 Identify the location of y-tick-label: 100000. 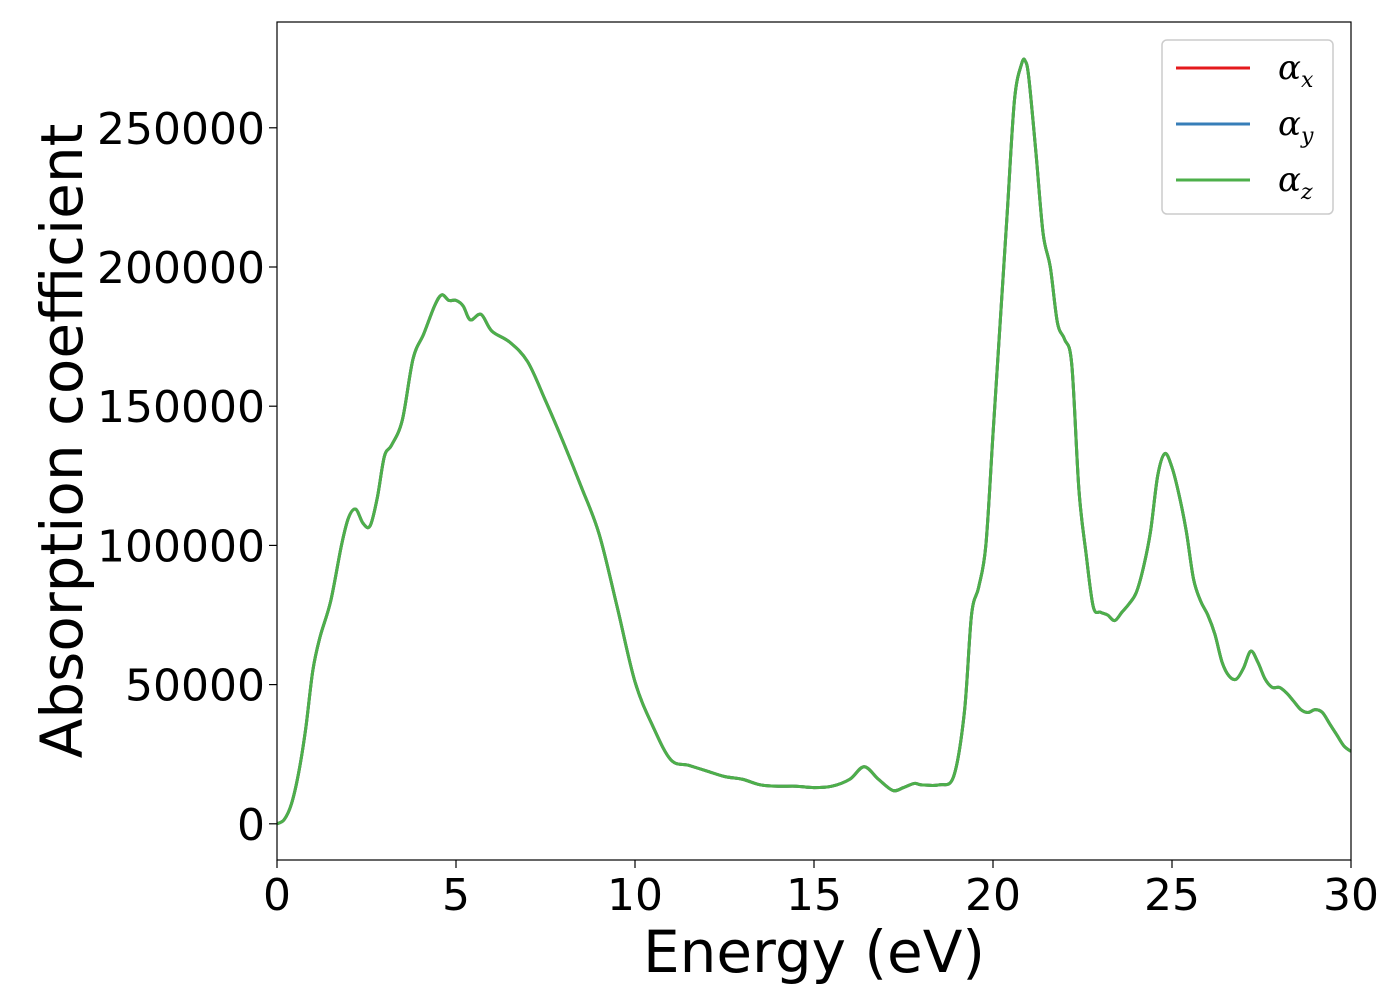
(181, 546).